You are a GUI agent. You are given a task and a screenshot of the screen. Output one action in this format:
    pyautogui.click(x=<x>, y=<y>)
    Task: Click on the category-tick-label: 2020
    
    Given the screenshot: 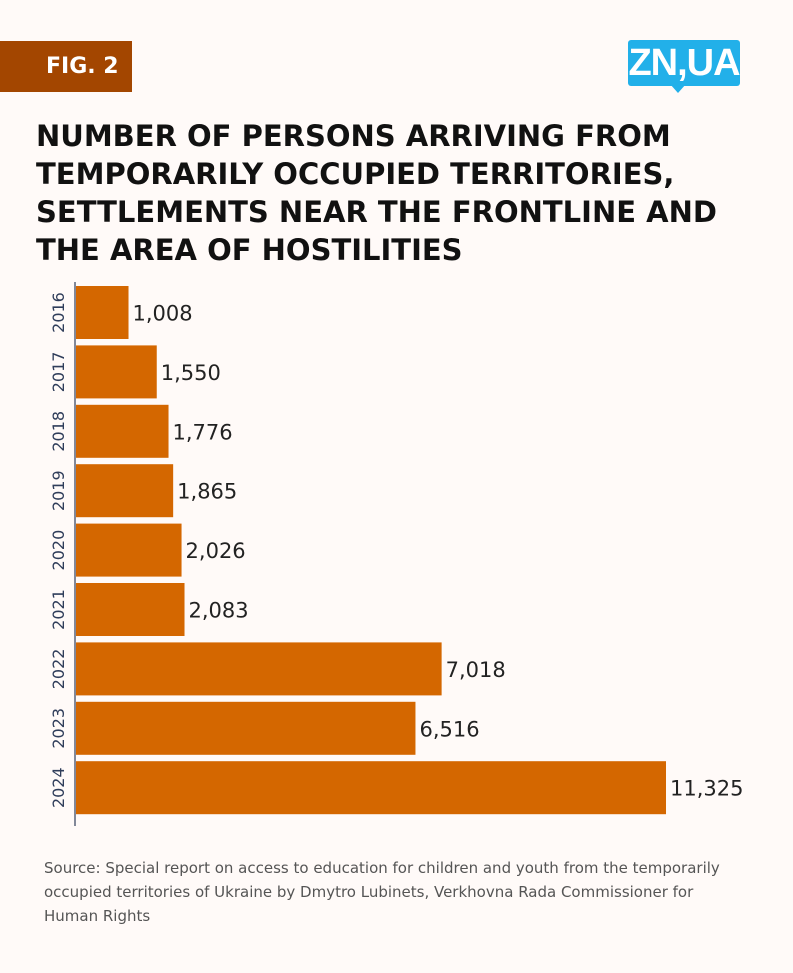 What is the action you would take?
    pyautogui.click(x=58, y=550)
    